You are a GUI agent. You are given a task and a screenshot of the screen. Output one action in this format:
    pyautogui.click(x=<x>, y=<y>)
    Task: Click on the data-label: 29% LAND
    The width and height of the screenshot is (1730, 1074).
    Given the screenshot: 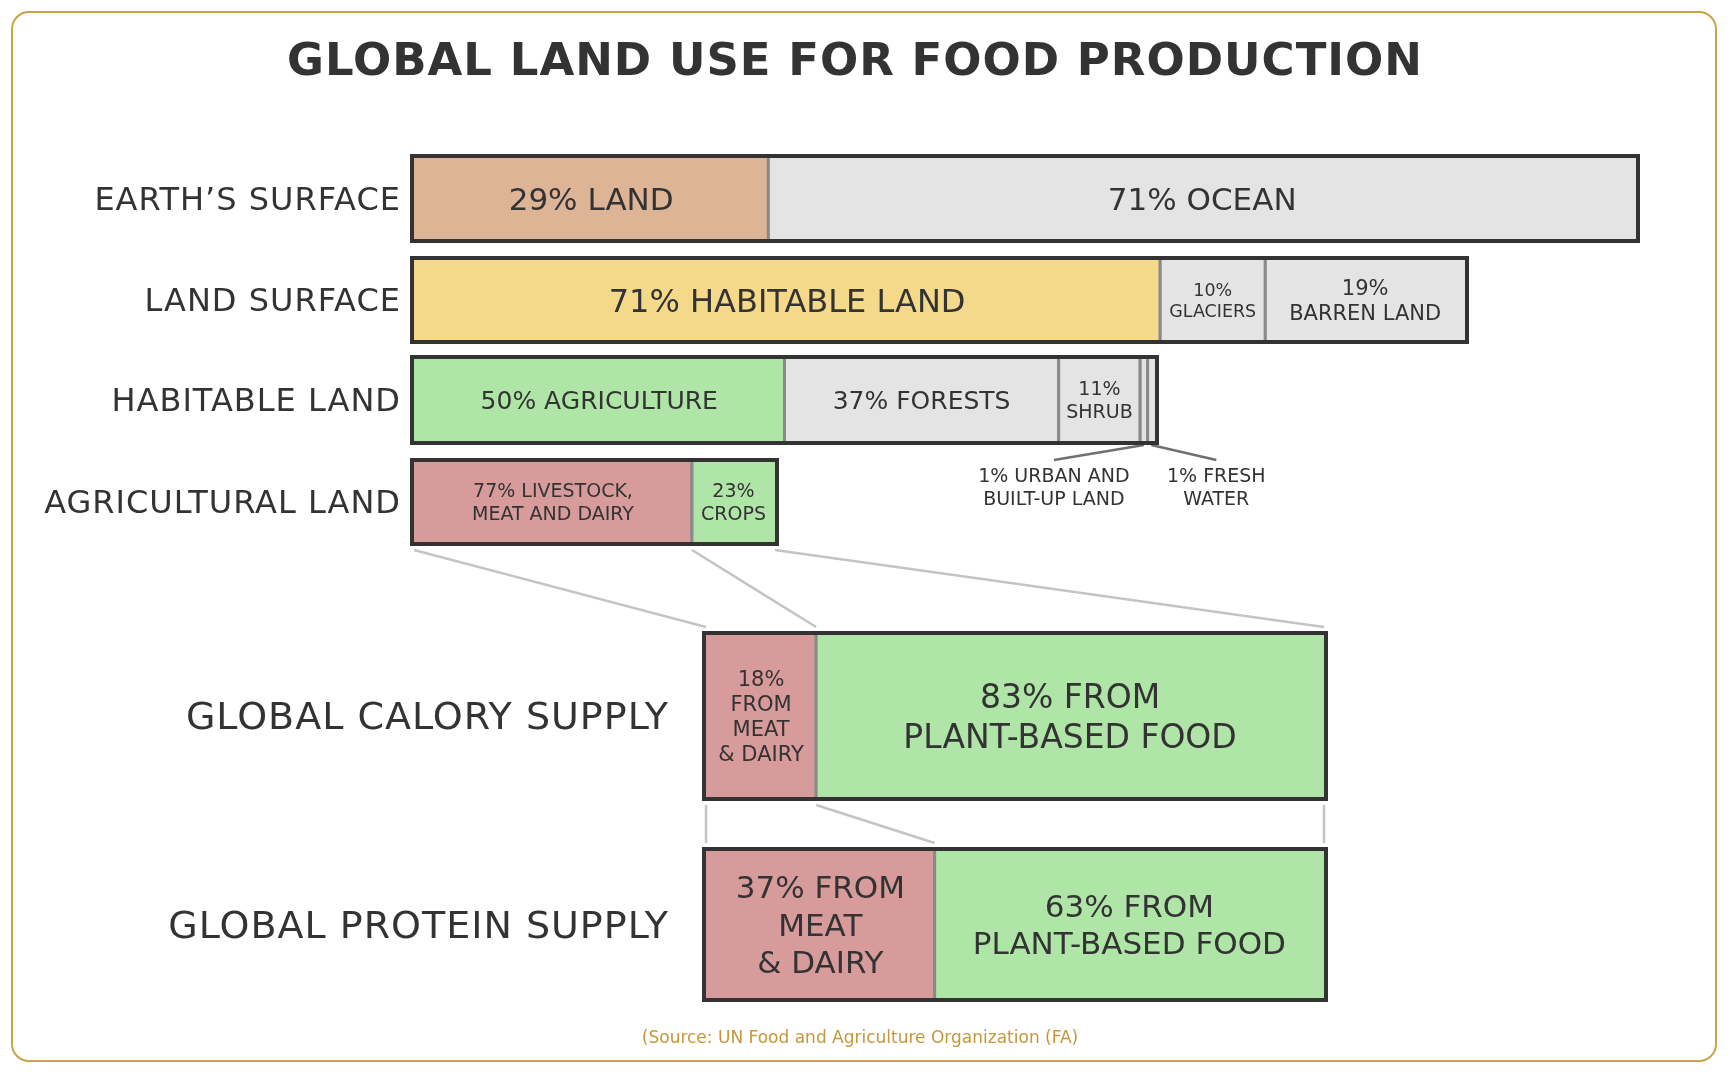 What is the action you would take?
    pyautogui.click(x=591, y=198)
    